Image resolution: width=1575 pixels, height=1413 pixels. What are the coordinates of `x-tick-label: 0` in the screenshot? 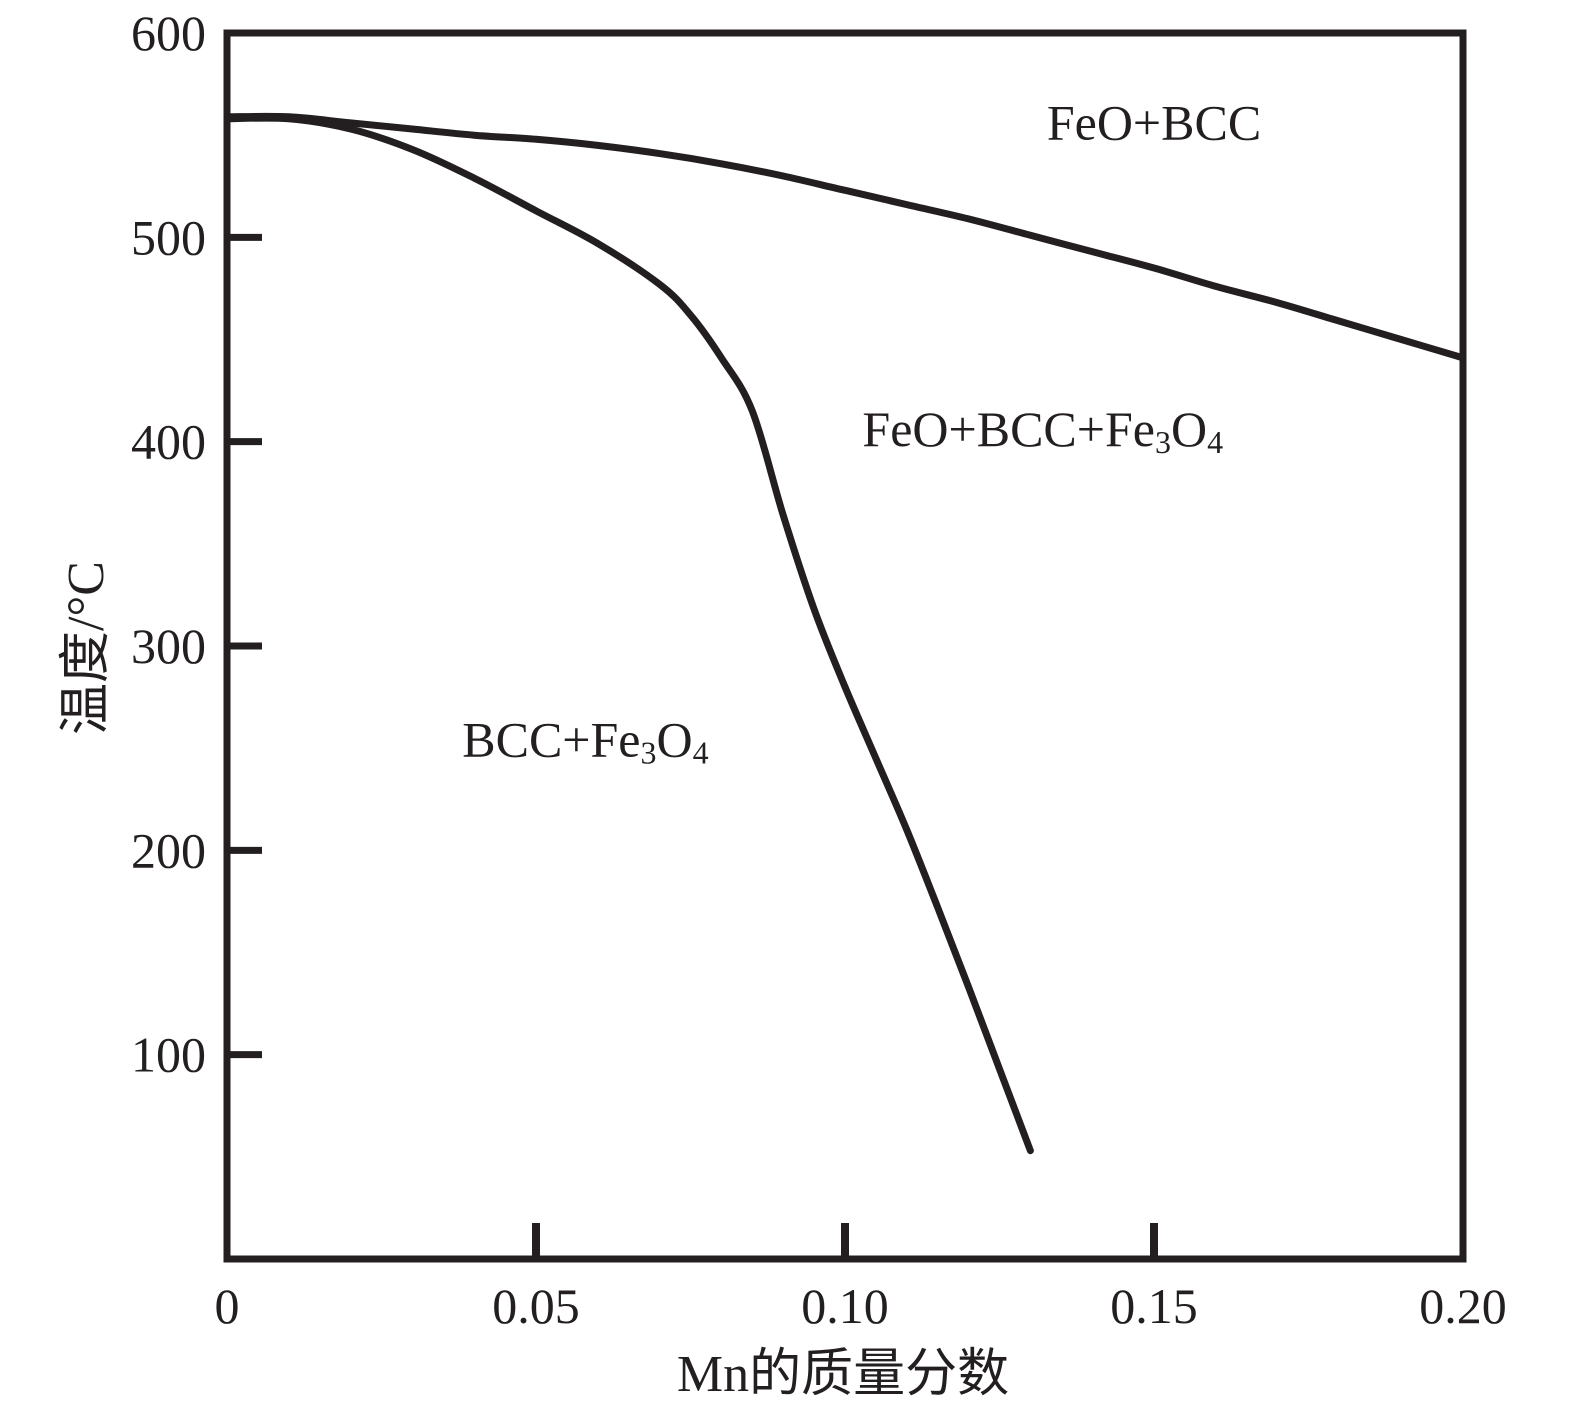 It's located at (227, 1306).